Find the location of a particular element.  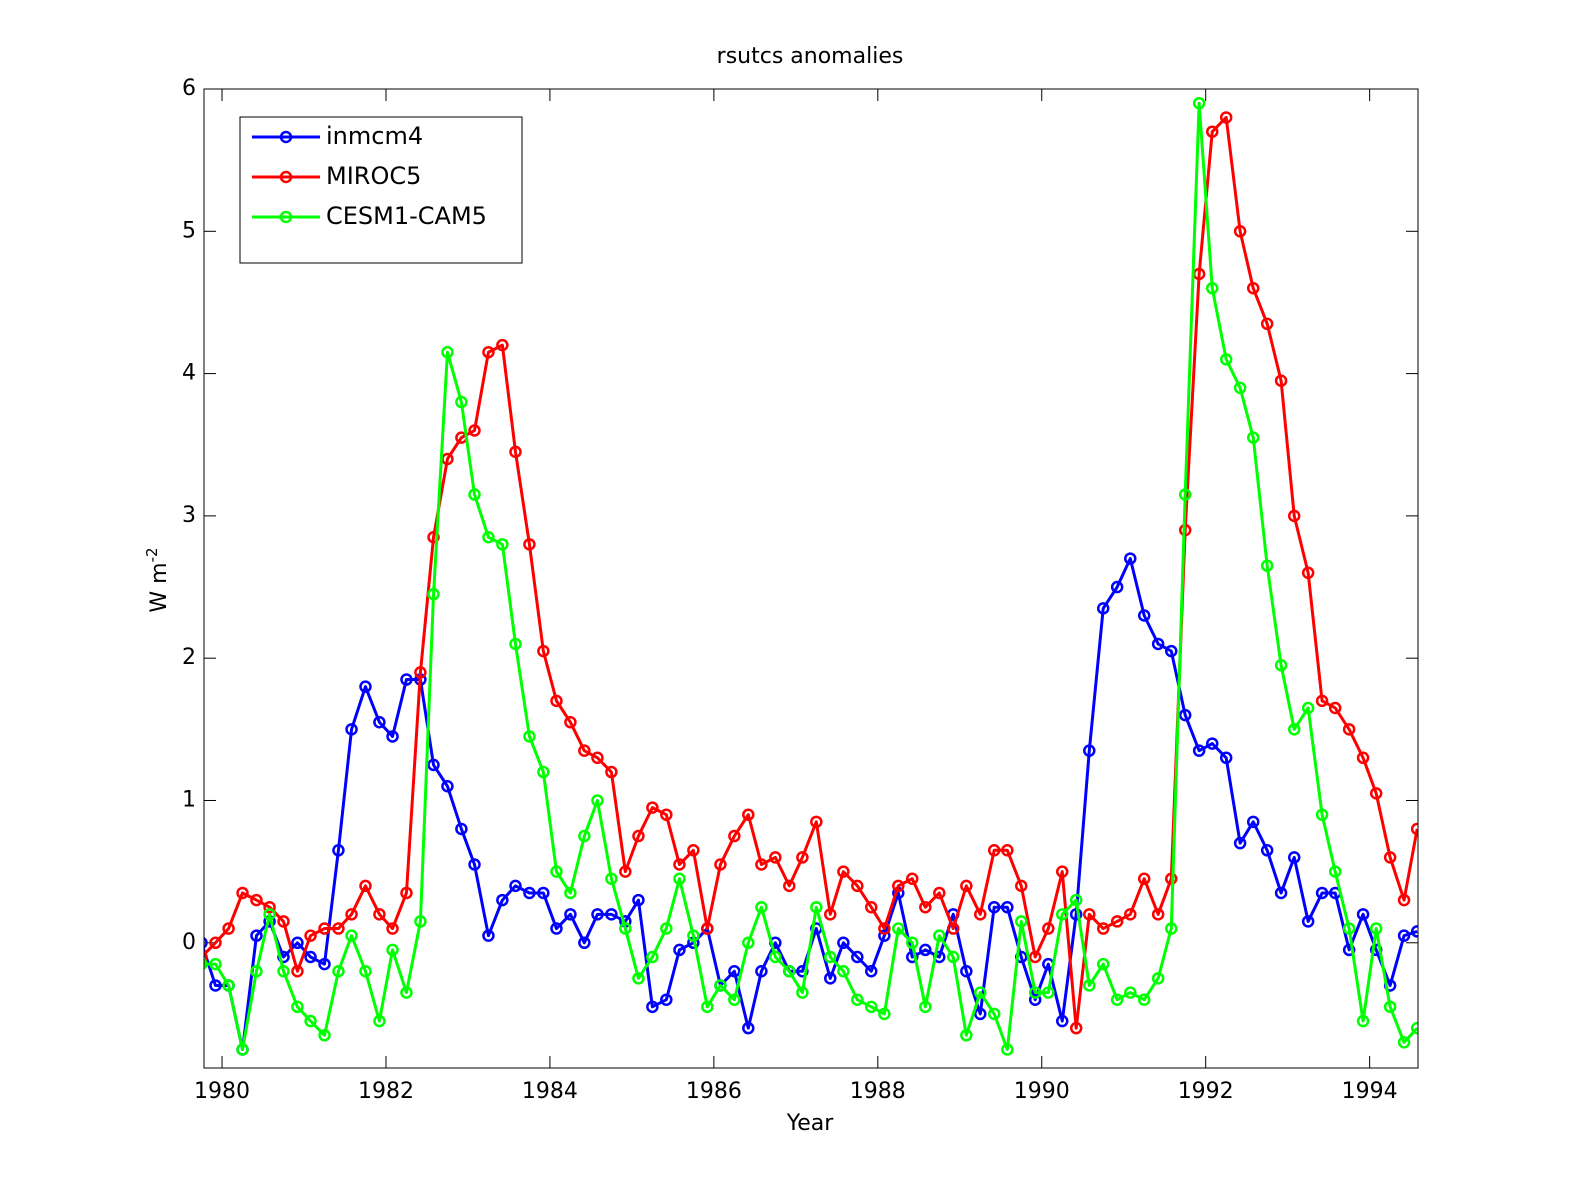

legend-label: CESM1-CAM5 is located at coordinates (406, 216).